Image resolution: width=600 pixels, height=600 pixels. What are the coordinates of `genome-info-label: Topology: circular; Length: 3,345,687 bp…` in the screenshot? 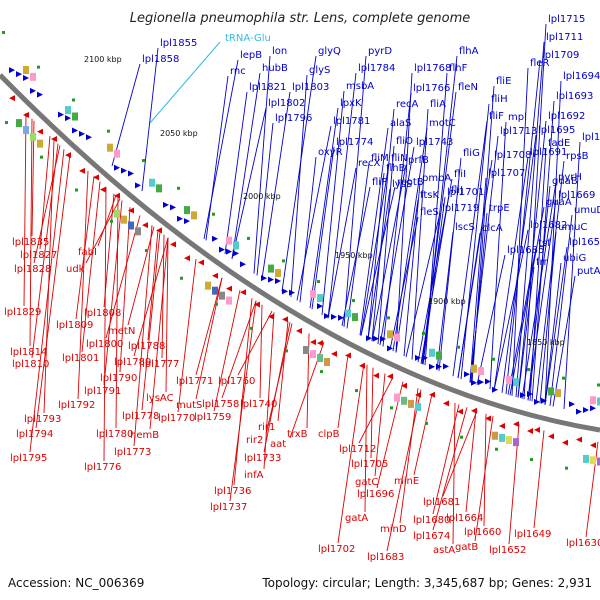 It's located at (426, 583).